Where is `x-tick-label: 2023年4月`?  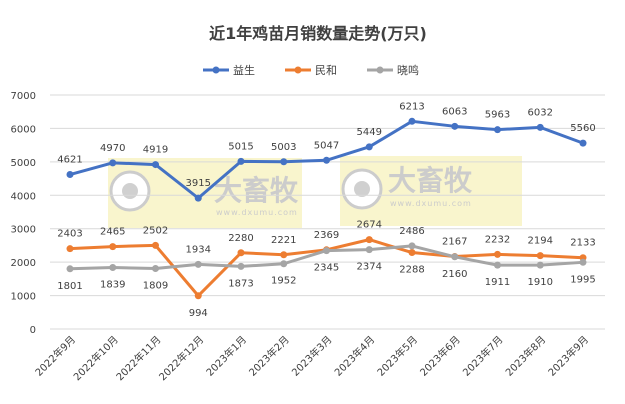 x-tick-label: 2023年4月 is located at coordinates (355, 356).